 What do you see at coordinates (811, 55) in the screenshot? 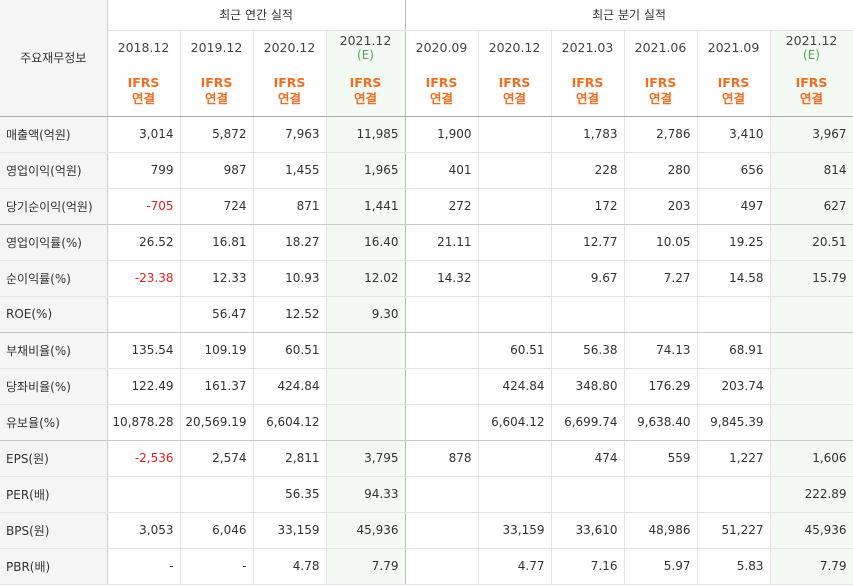
I see `estimate-marker: (E)` at bounding box center [811, 55].